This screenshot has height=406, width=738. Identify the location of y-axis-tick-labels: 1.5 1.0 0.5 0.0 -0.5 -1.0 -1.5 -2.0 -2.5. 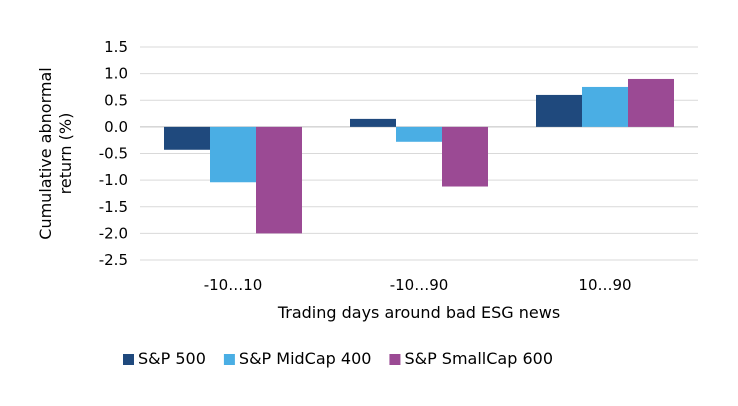
(113, 153).